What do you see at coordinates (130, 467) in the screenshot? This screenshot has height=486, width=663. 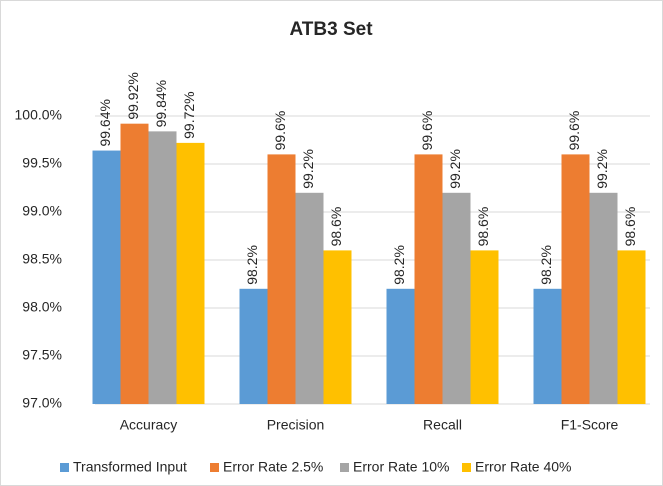 I see `legend-label: Transformed Input` at bounding box center [130, 467].